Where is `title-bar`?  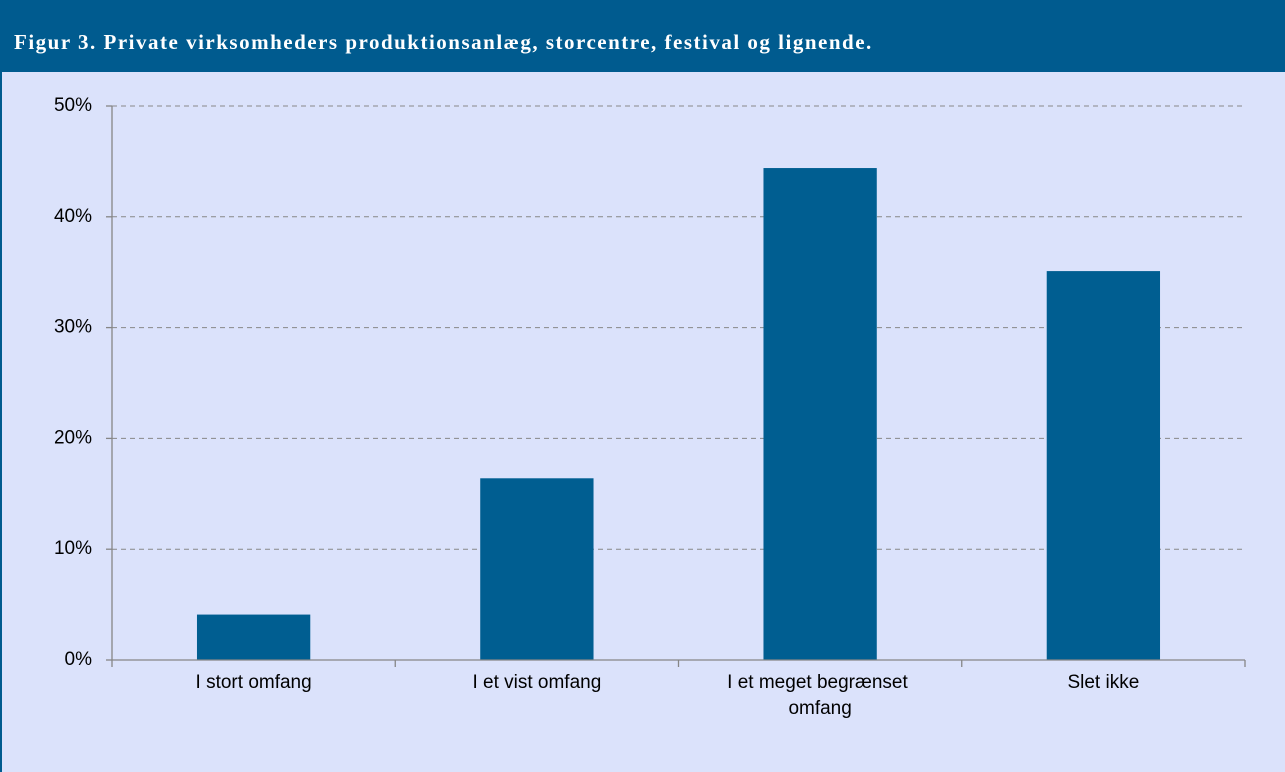 title-bar is located at coordinates (642, 36).